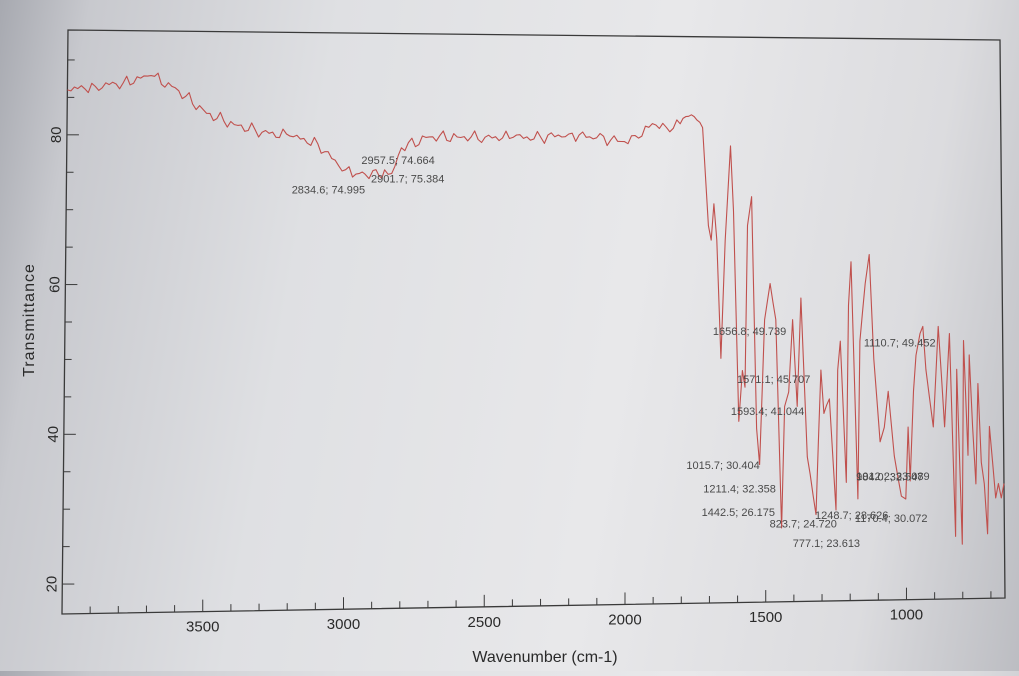  Describe the element at coordinates (826, 544) in the screenshot. I see `peak-label: 777.1; 23.613` at that location.